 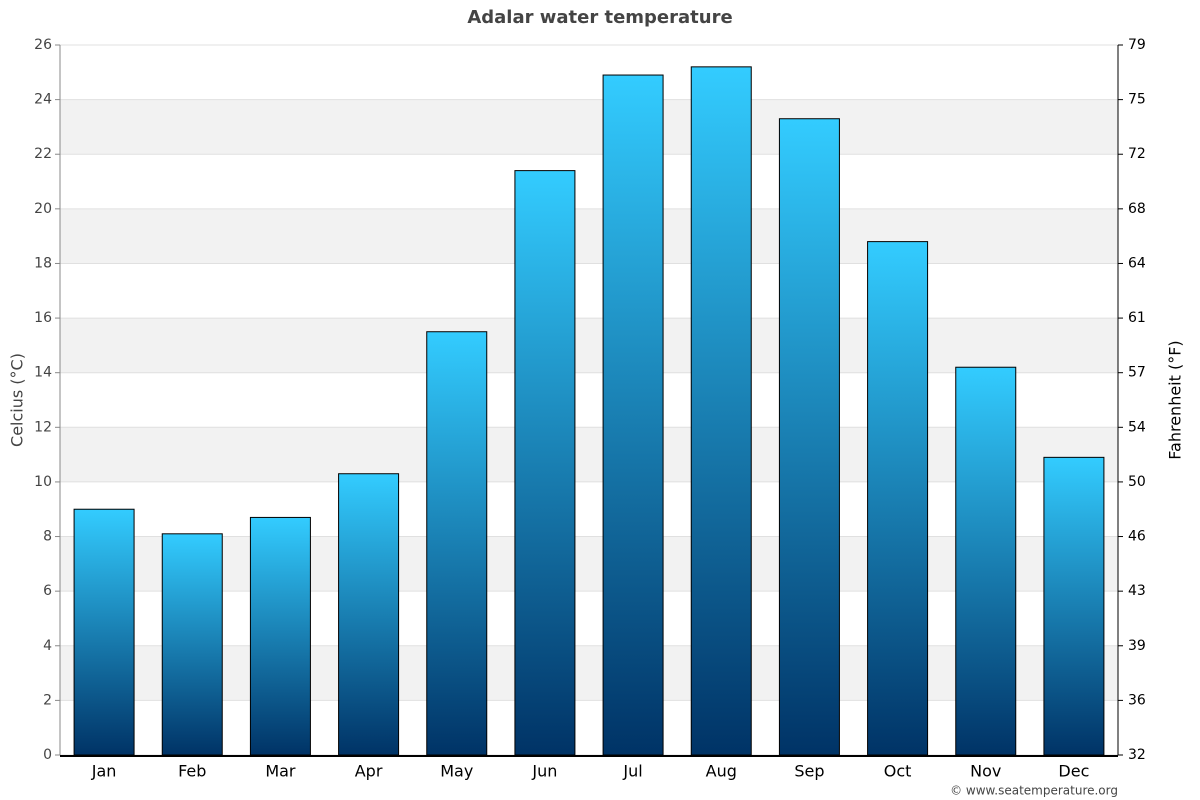 What do you see at coordinates (1137, 646) in the screenshot?
I see `y2-tick-label: 39` at bounding box center [1137, 646].